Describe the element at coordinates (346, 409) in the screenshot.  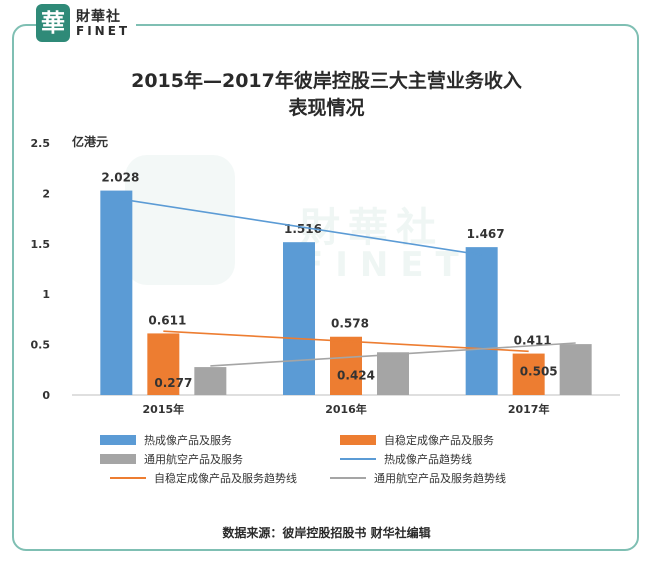
I see `x-tick-label: 2016年` at that location.